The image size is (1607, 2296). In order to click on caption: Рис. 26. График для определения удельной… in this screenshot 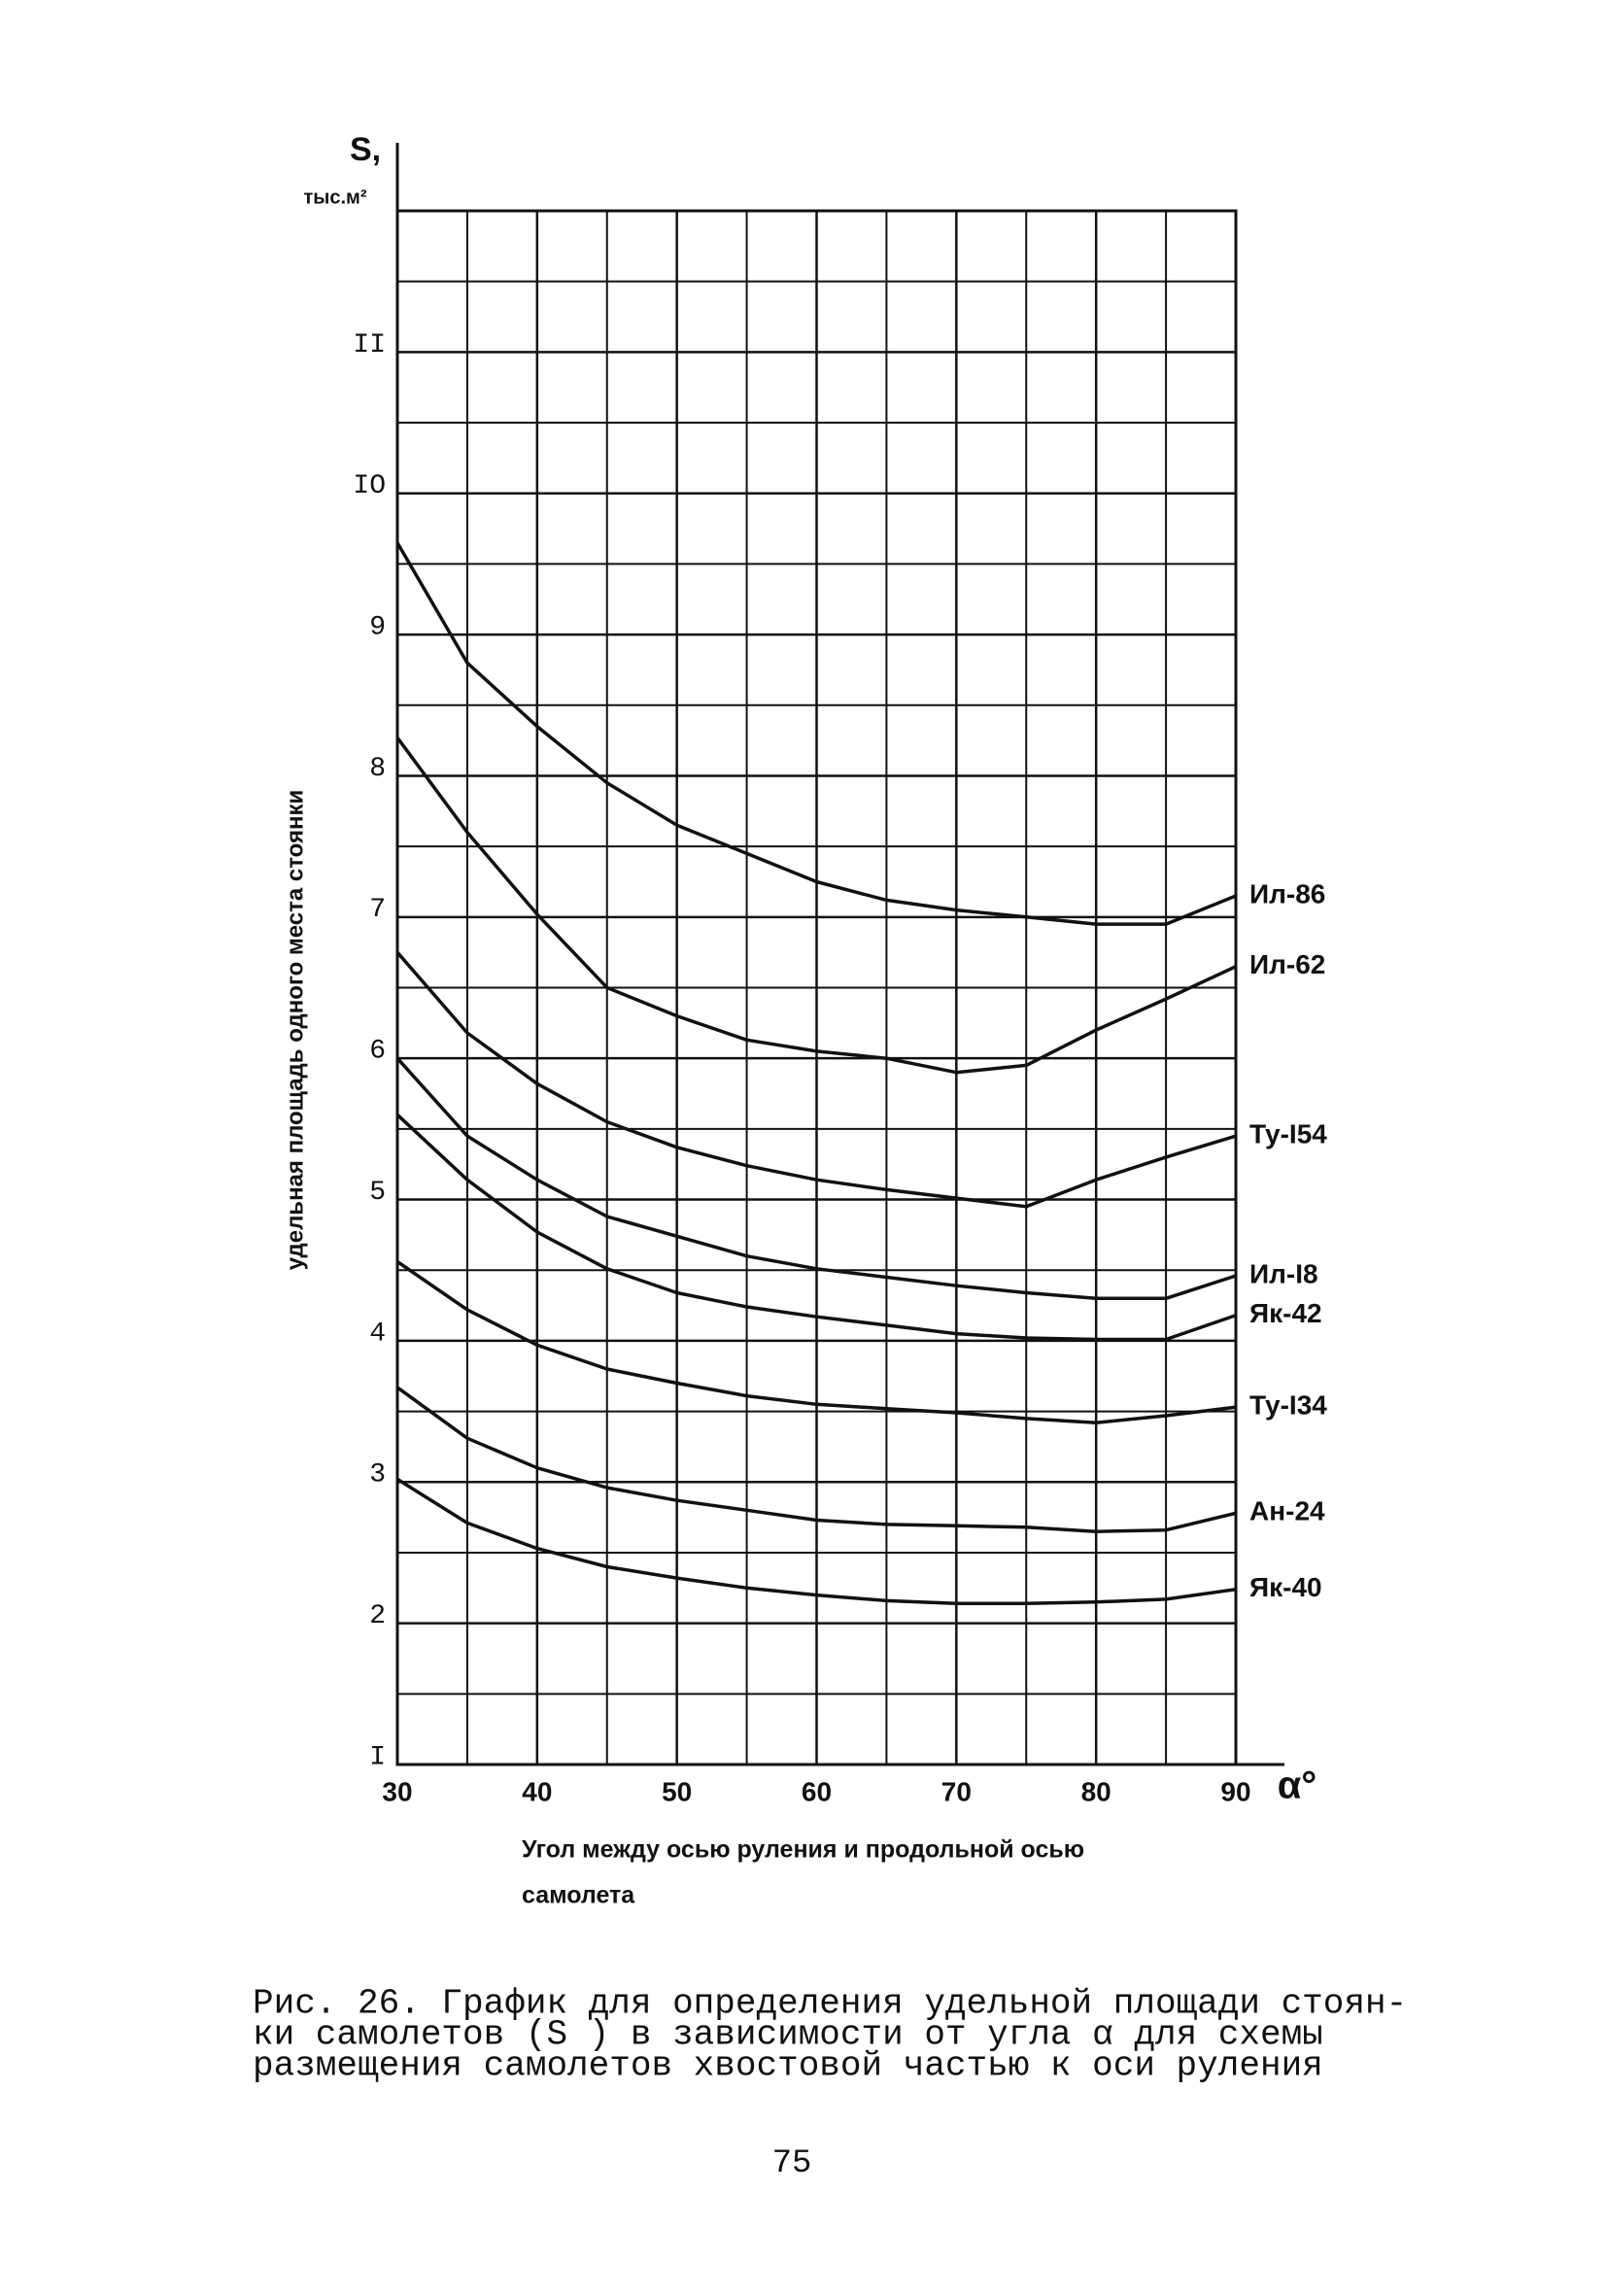, I will do `click(830, 2004)`.